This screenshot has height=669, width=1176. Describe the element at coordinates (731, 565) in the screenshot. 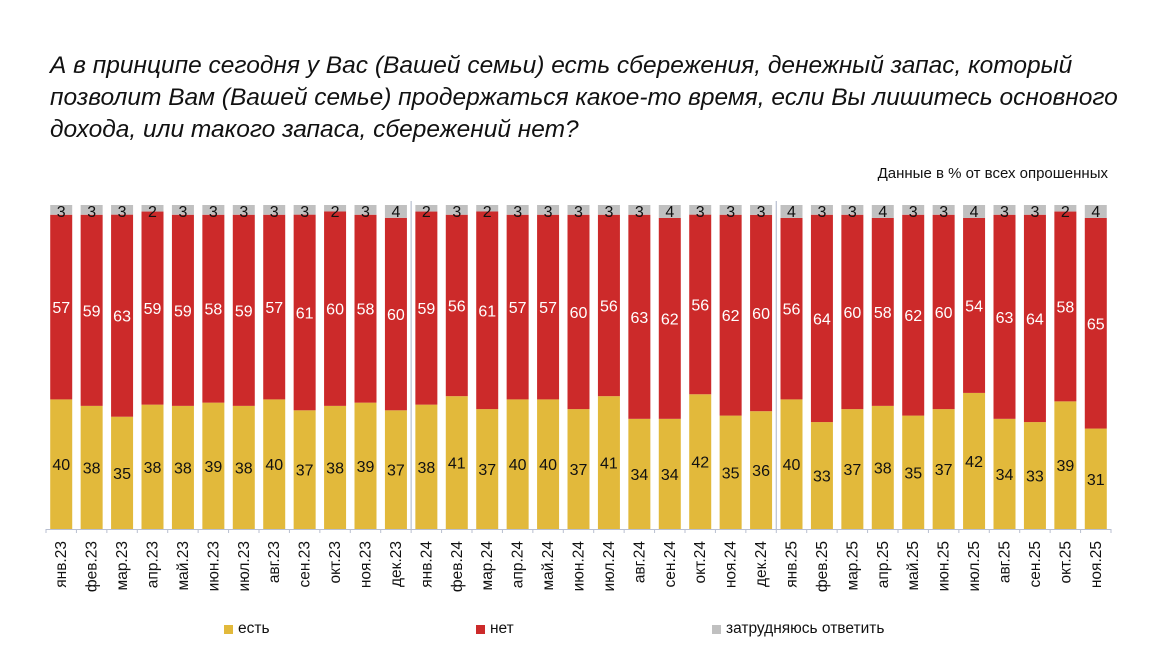

I see `x-tick-label: ноя.24` at that location.